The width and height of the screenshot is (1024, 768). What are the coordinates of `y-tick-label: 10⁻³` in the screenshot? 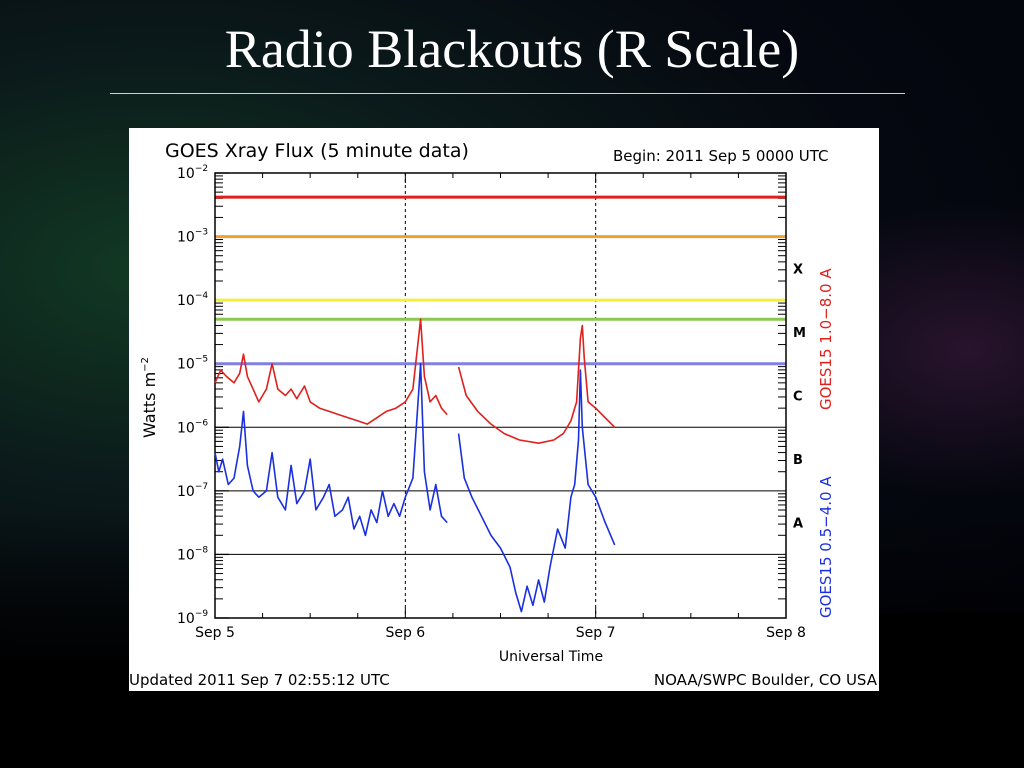 It's located at (192, 237).